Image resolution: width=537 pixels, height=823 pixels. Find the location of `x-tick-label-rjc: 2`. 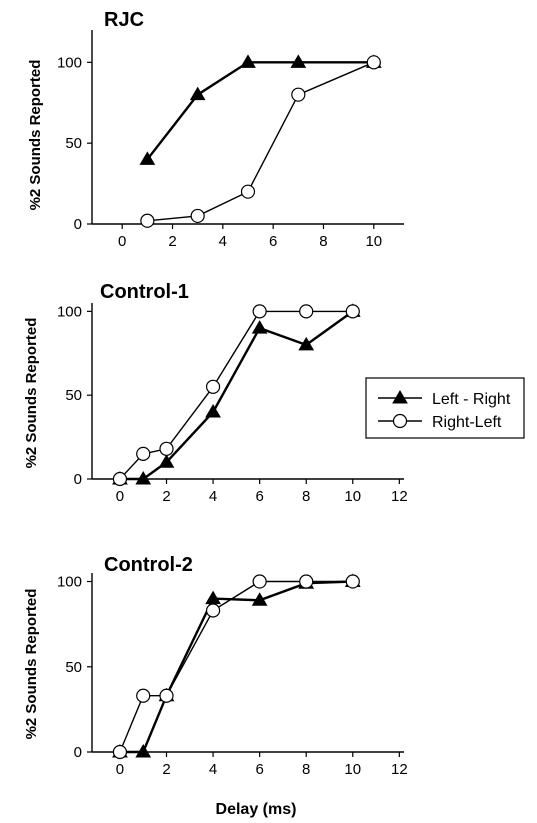

x-tick-label-rjc: 2 is located at coordinates (172, 241).